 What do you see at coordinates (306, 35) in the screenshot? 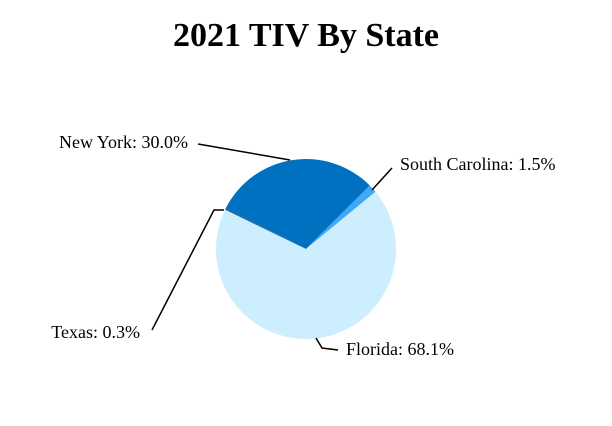
I see `chart-title: 2021 TIV By State` at bounding box center [306, 35].